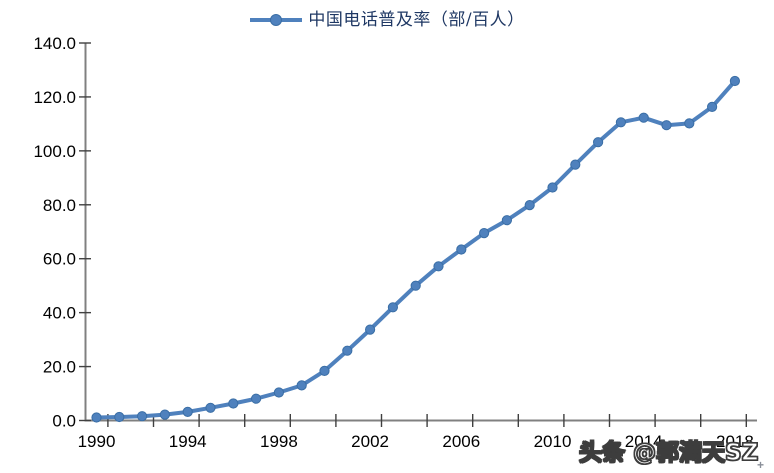 This screenshot has width=774, height=473. Describe the element at coordinates (59, 367) in the screenshot. I see `y-tick-label: 20.0` at that location.